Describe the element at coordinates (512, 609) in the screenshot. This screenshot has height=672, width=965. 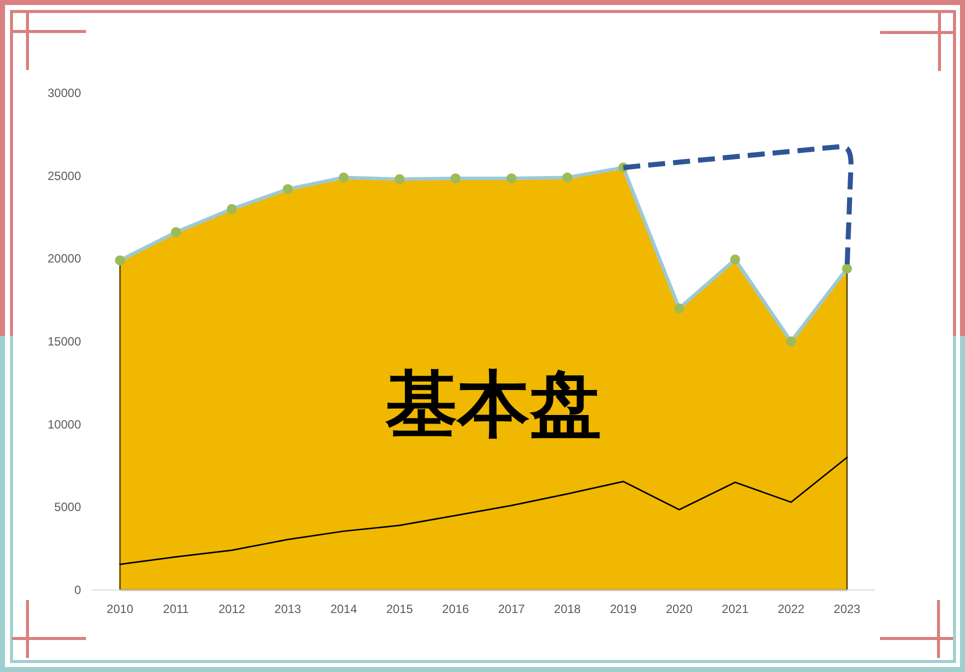
I see `x-tick-label: 2017` at that location.